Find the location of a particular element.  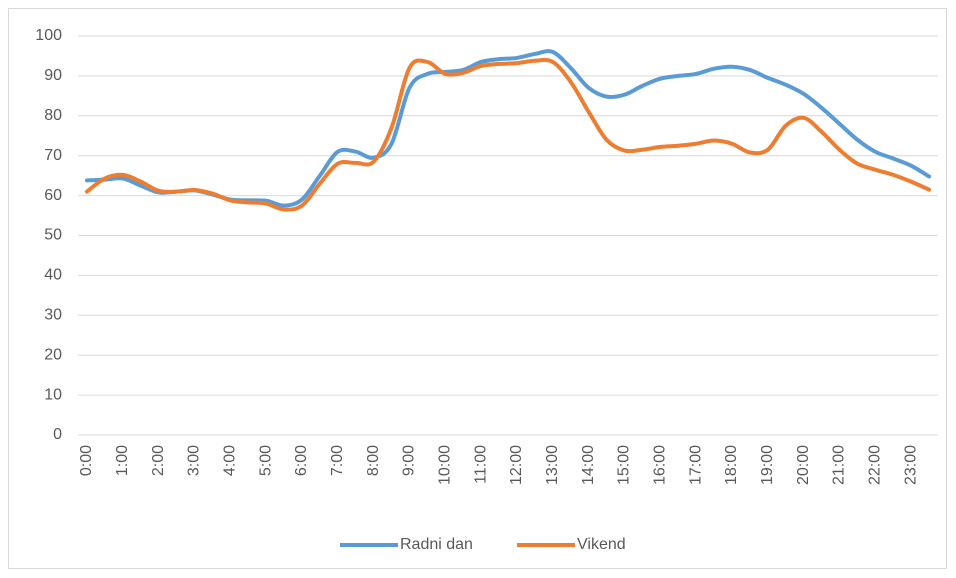

x-tick-label: 0:00 is located at coordinates (86, 460).